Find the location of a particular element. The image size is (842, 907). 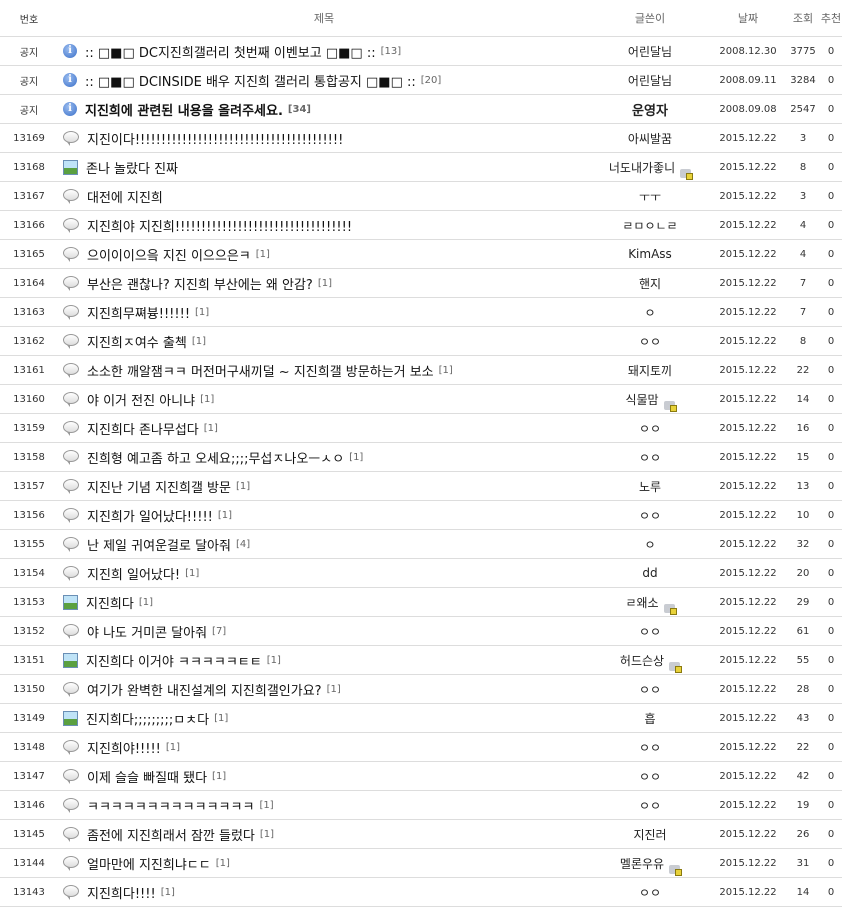

writer-name: 돼지토끼 is located at coordinates (650, 370).